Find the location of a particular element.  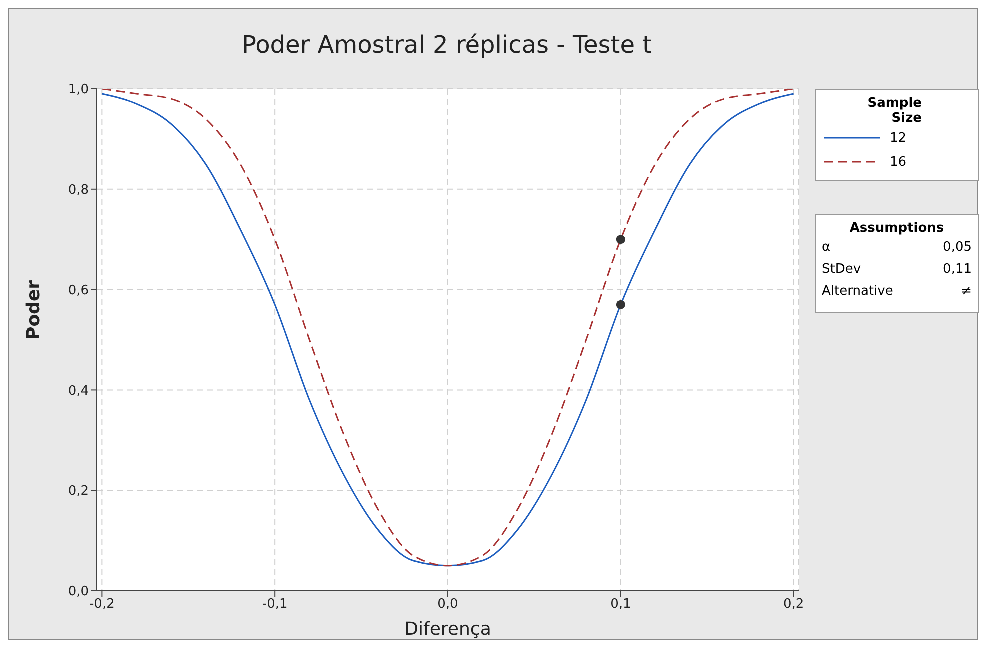

text: Assumptions is located at coordinates (897, 228).